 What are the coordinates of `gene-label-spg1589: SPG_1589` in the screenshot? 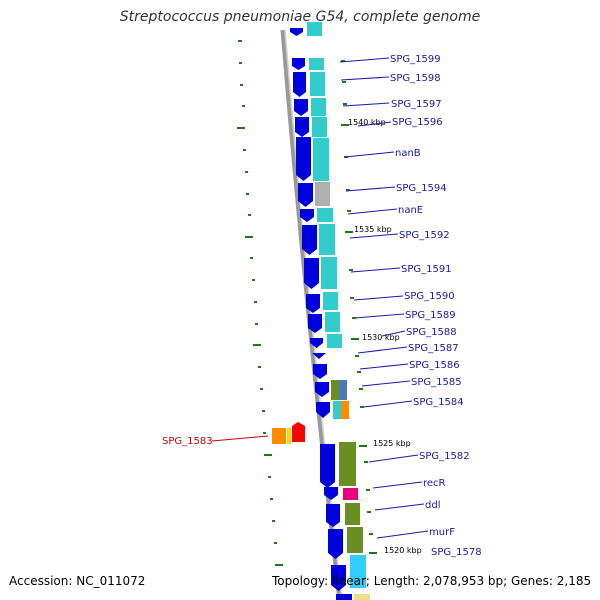 It's located at (430, 315).